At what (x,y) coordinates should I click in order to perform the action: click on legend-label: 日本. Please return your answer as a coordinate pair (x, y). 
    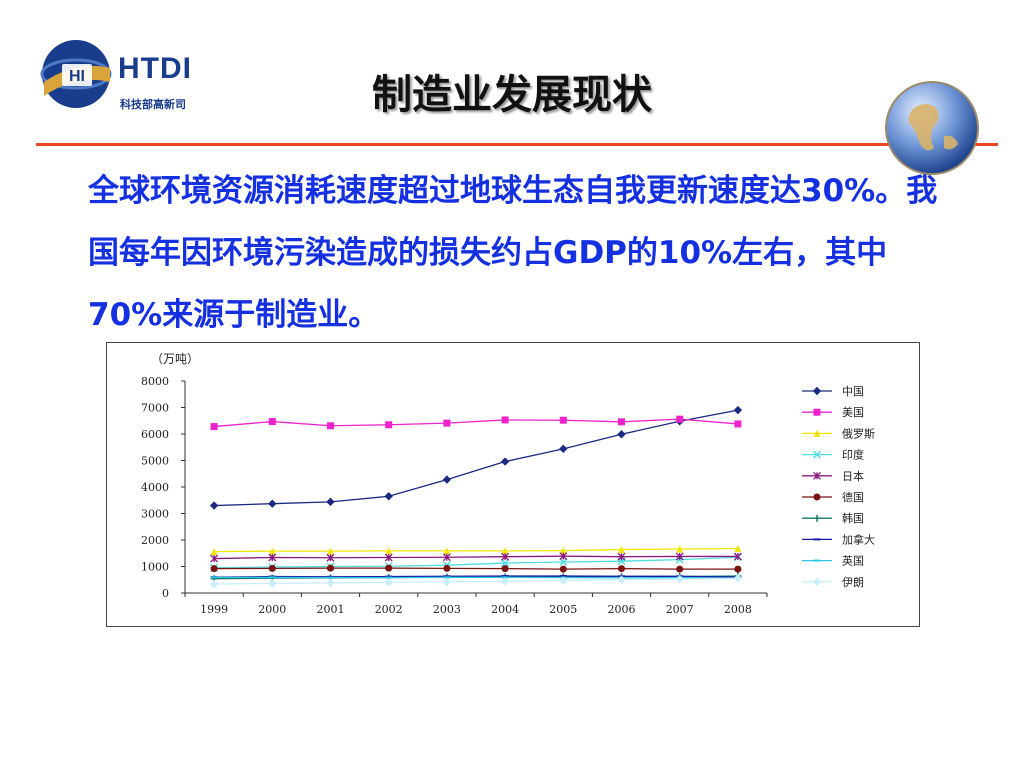
    Looking at the image, I should click on (853, 476).